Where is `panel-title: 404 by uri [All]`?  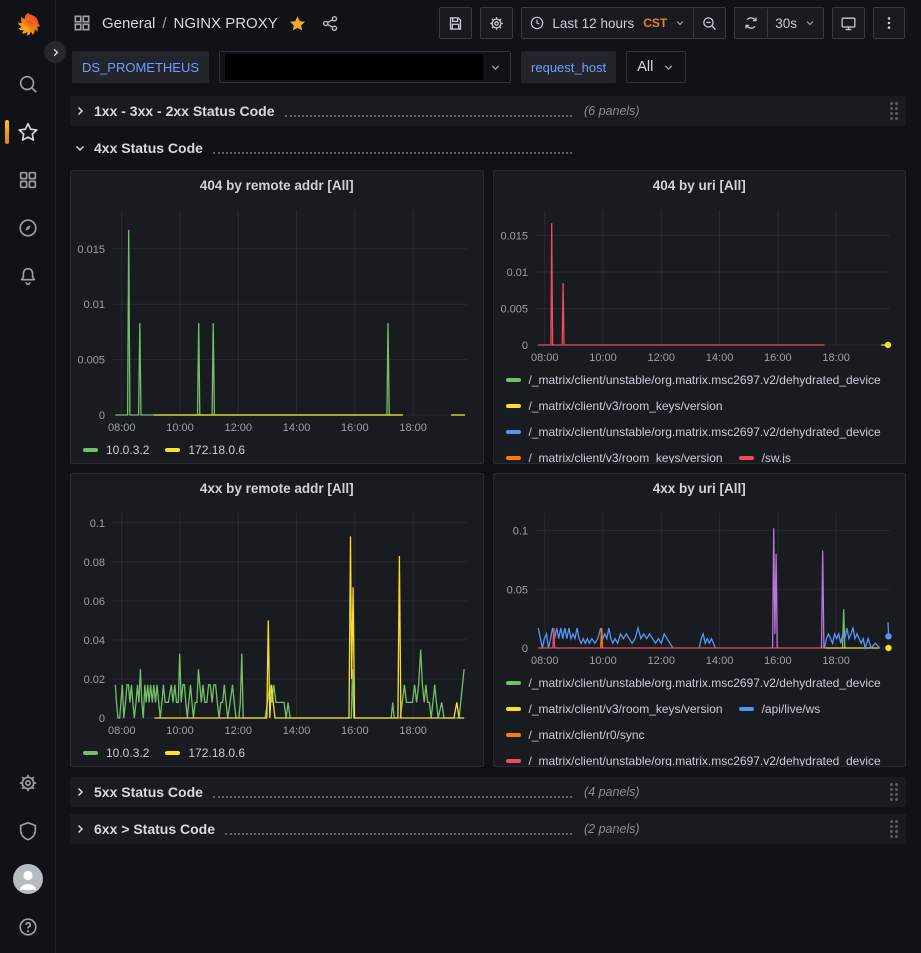
panel-title: 404 by uri [All] is located at coordinates (699, 185).